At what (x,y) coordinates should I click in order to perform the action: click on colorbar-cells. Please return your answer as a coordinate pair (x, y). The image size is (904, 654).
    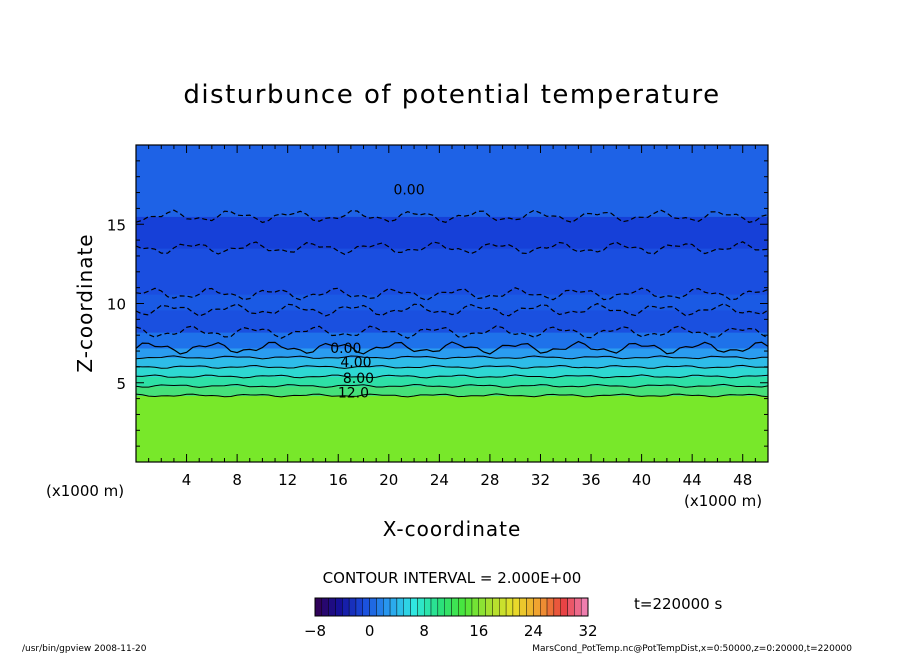
    Looking at the image, I should click on (451, 607).